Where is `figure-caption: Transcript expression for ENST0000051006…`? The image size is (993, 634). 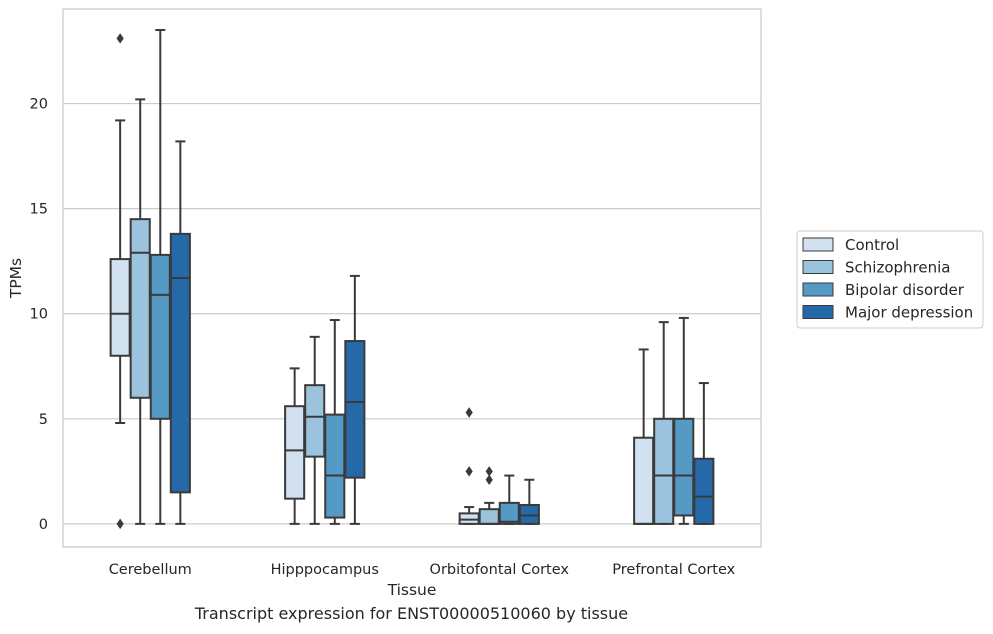
figure-caption: Transcript expression for ENST0000051006… is located at coordinates (411, 613).